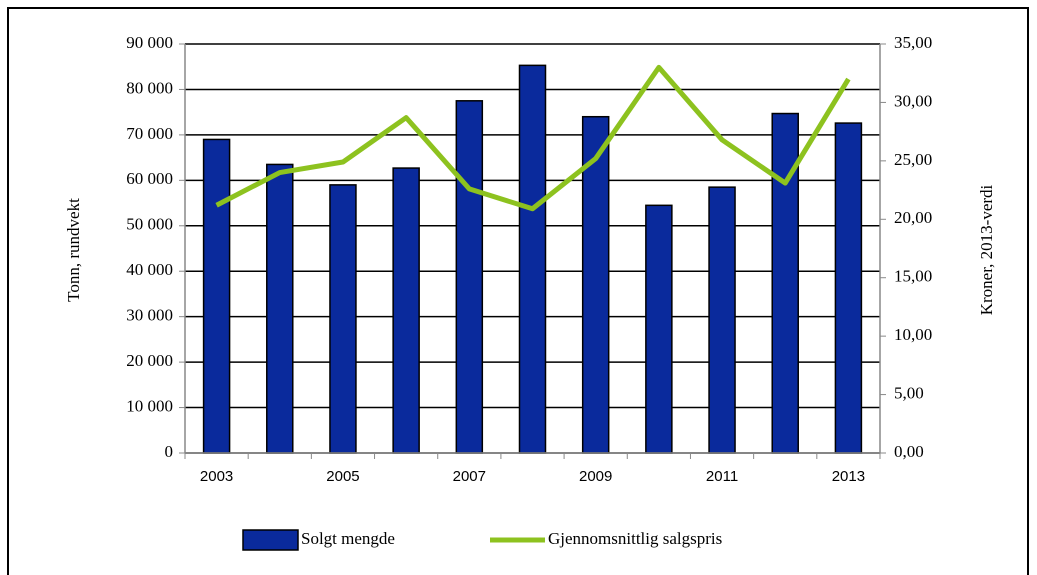 This screenshot has width=1037, height=575. I want to click on y-tick-label: 50 000, so click(149, 224).